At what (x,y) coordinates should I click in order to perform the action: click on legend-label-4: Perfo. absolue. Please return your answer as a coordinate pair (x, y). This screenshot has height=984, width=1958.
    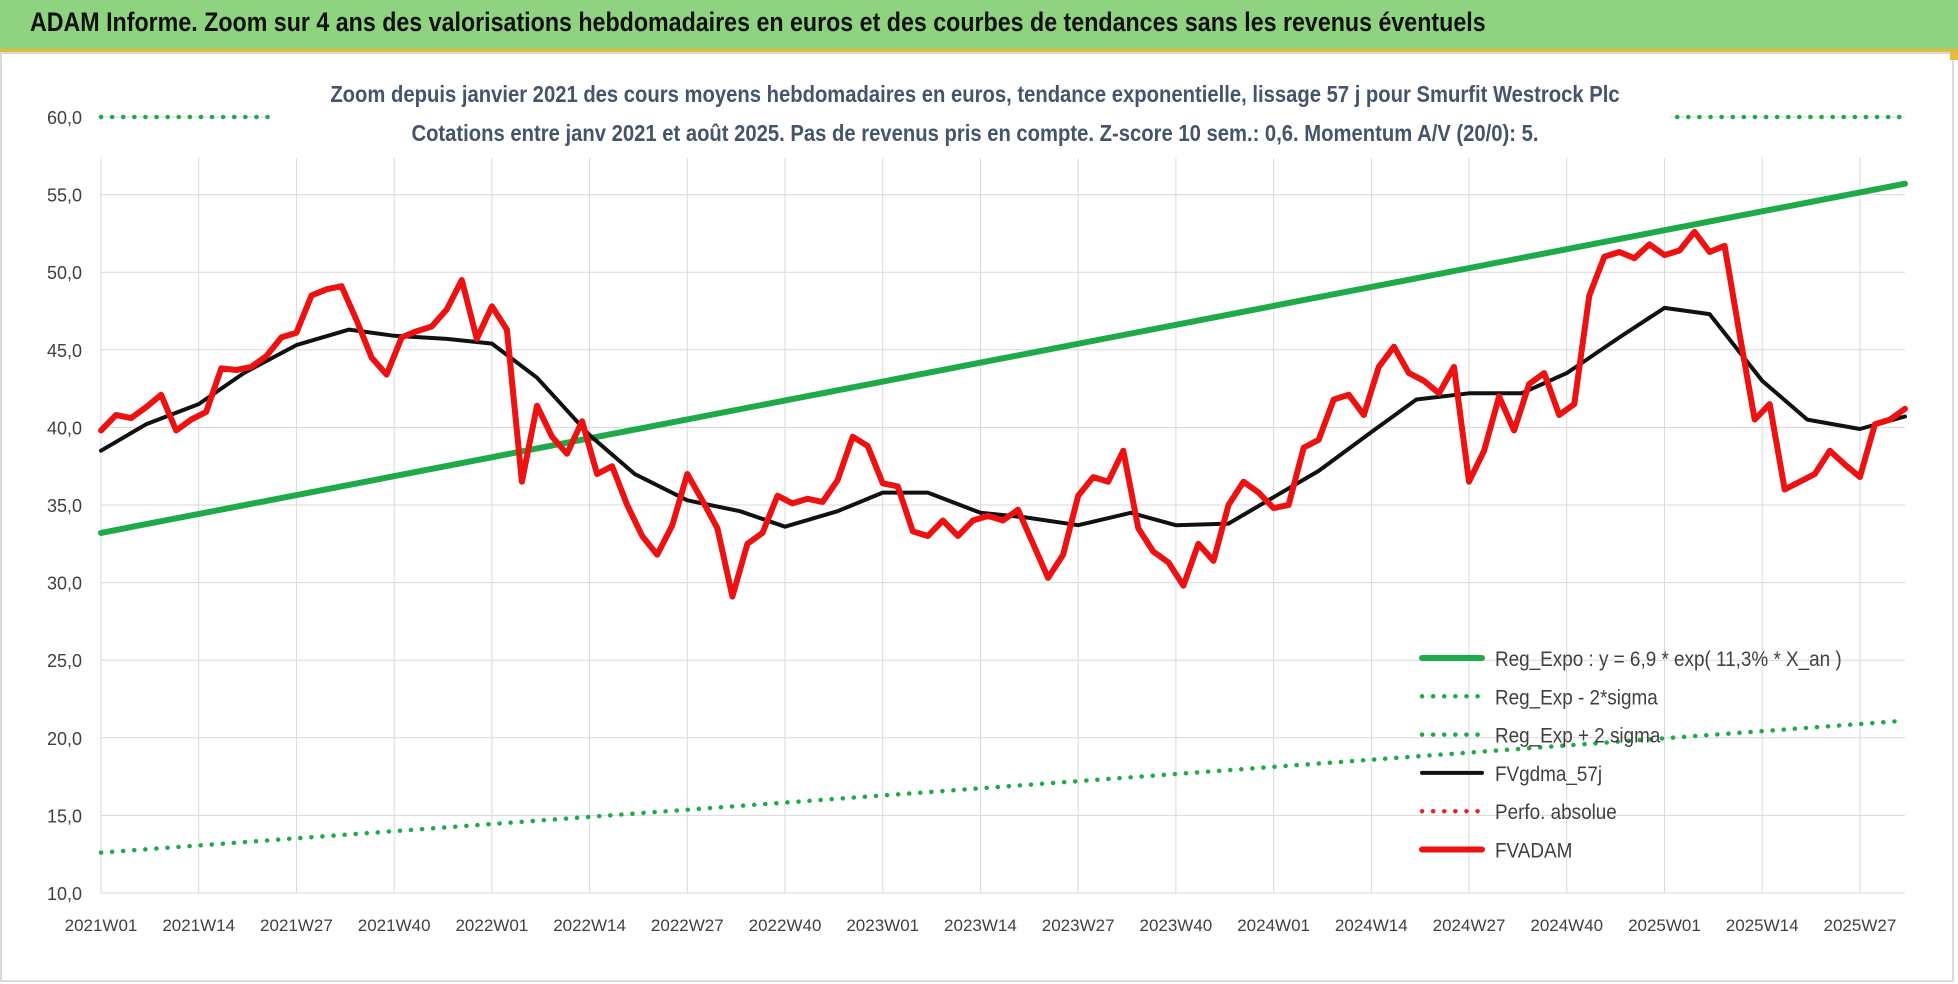
    Looking at the image, I should click on (1556, 812).